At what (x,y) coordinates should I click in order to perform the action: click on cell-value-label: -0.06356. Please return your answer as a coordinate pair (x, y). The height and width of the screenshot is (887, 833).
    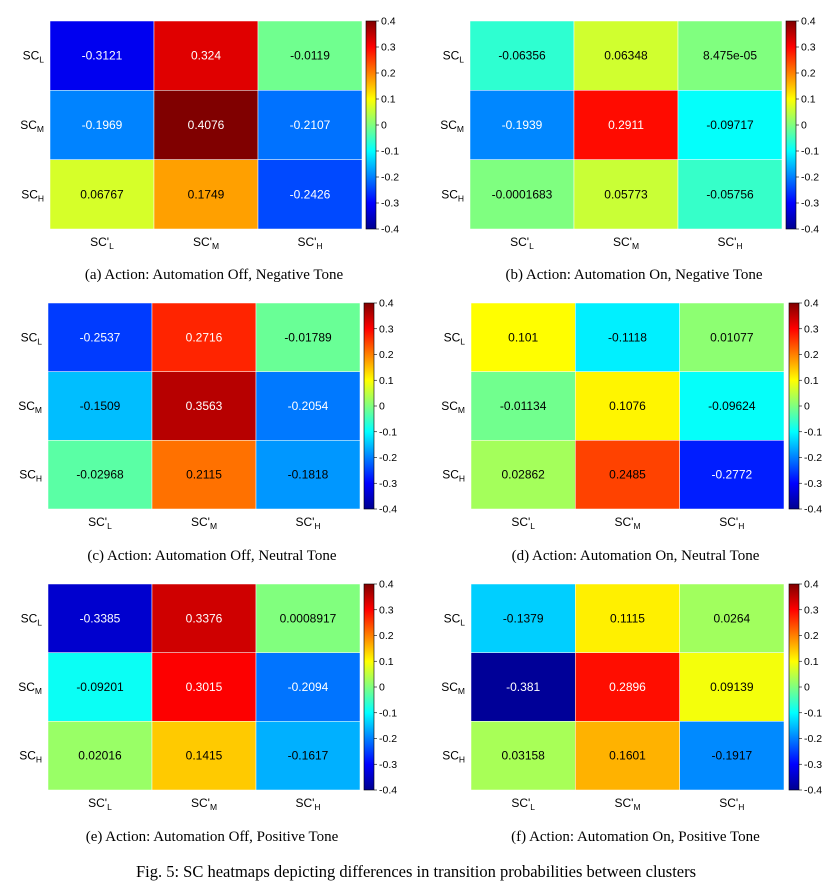
    Looking at the image, I should click on (522, 56).